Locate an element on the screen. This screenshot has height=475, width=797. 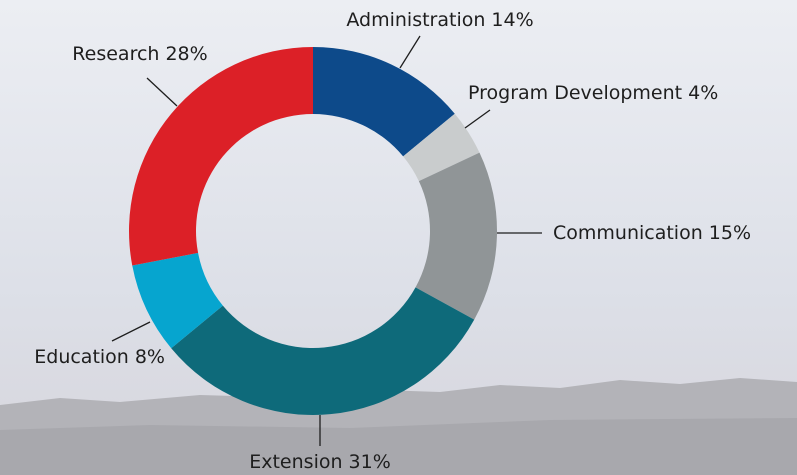
slice-name: Extension is located at coordinates (295, 462).